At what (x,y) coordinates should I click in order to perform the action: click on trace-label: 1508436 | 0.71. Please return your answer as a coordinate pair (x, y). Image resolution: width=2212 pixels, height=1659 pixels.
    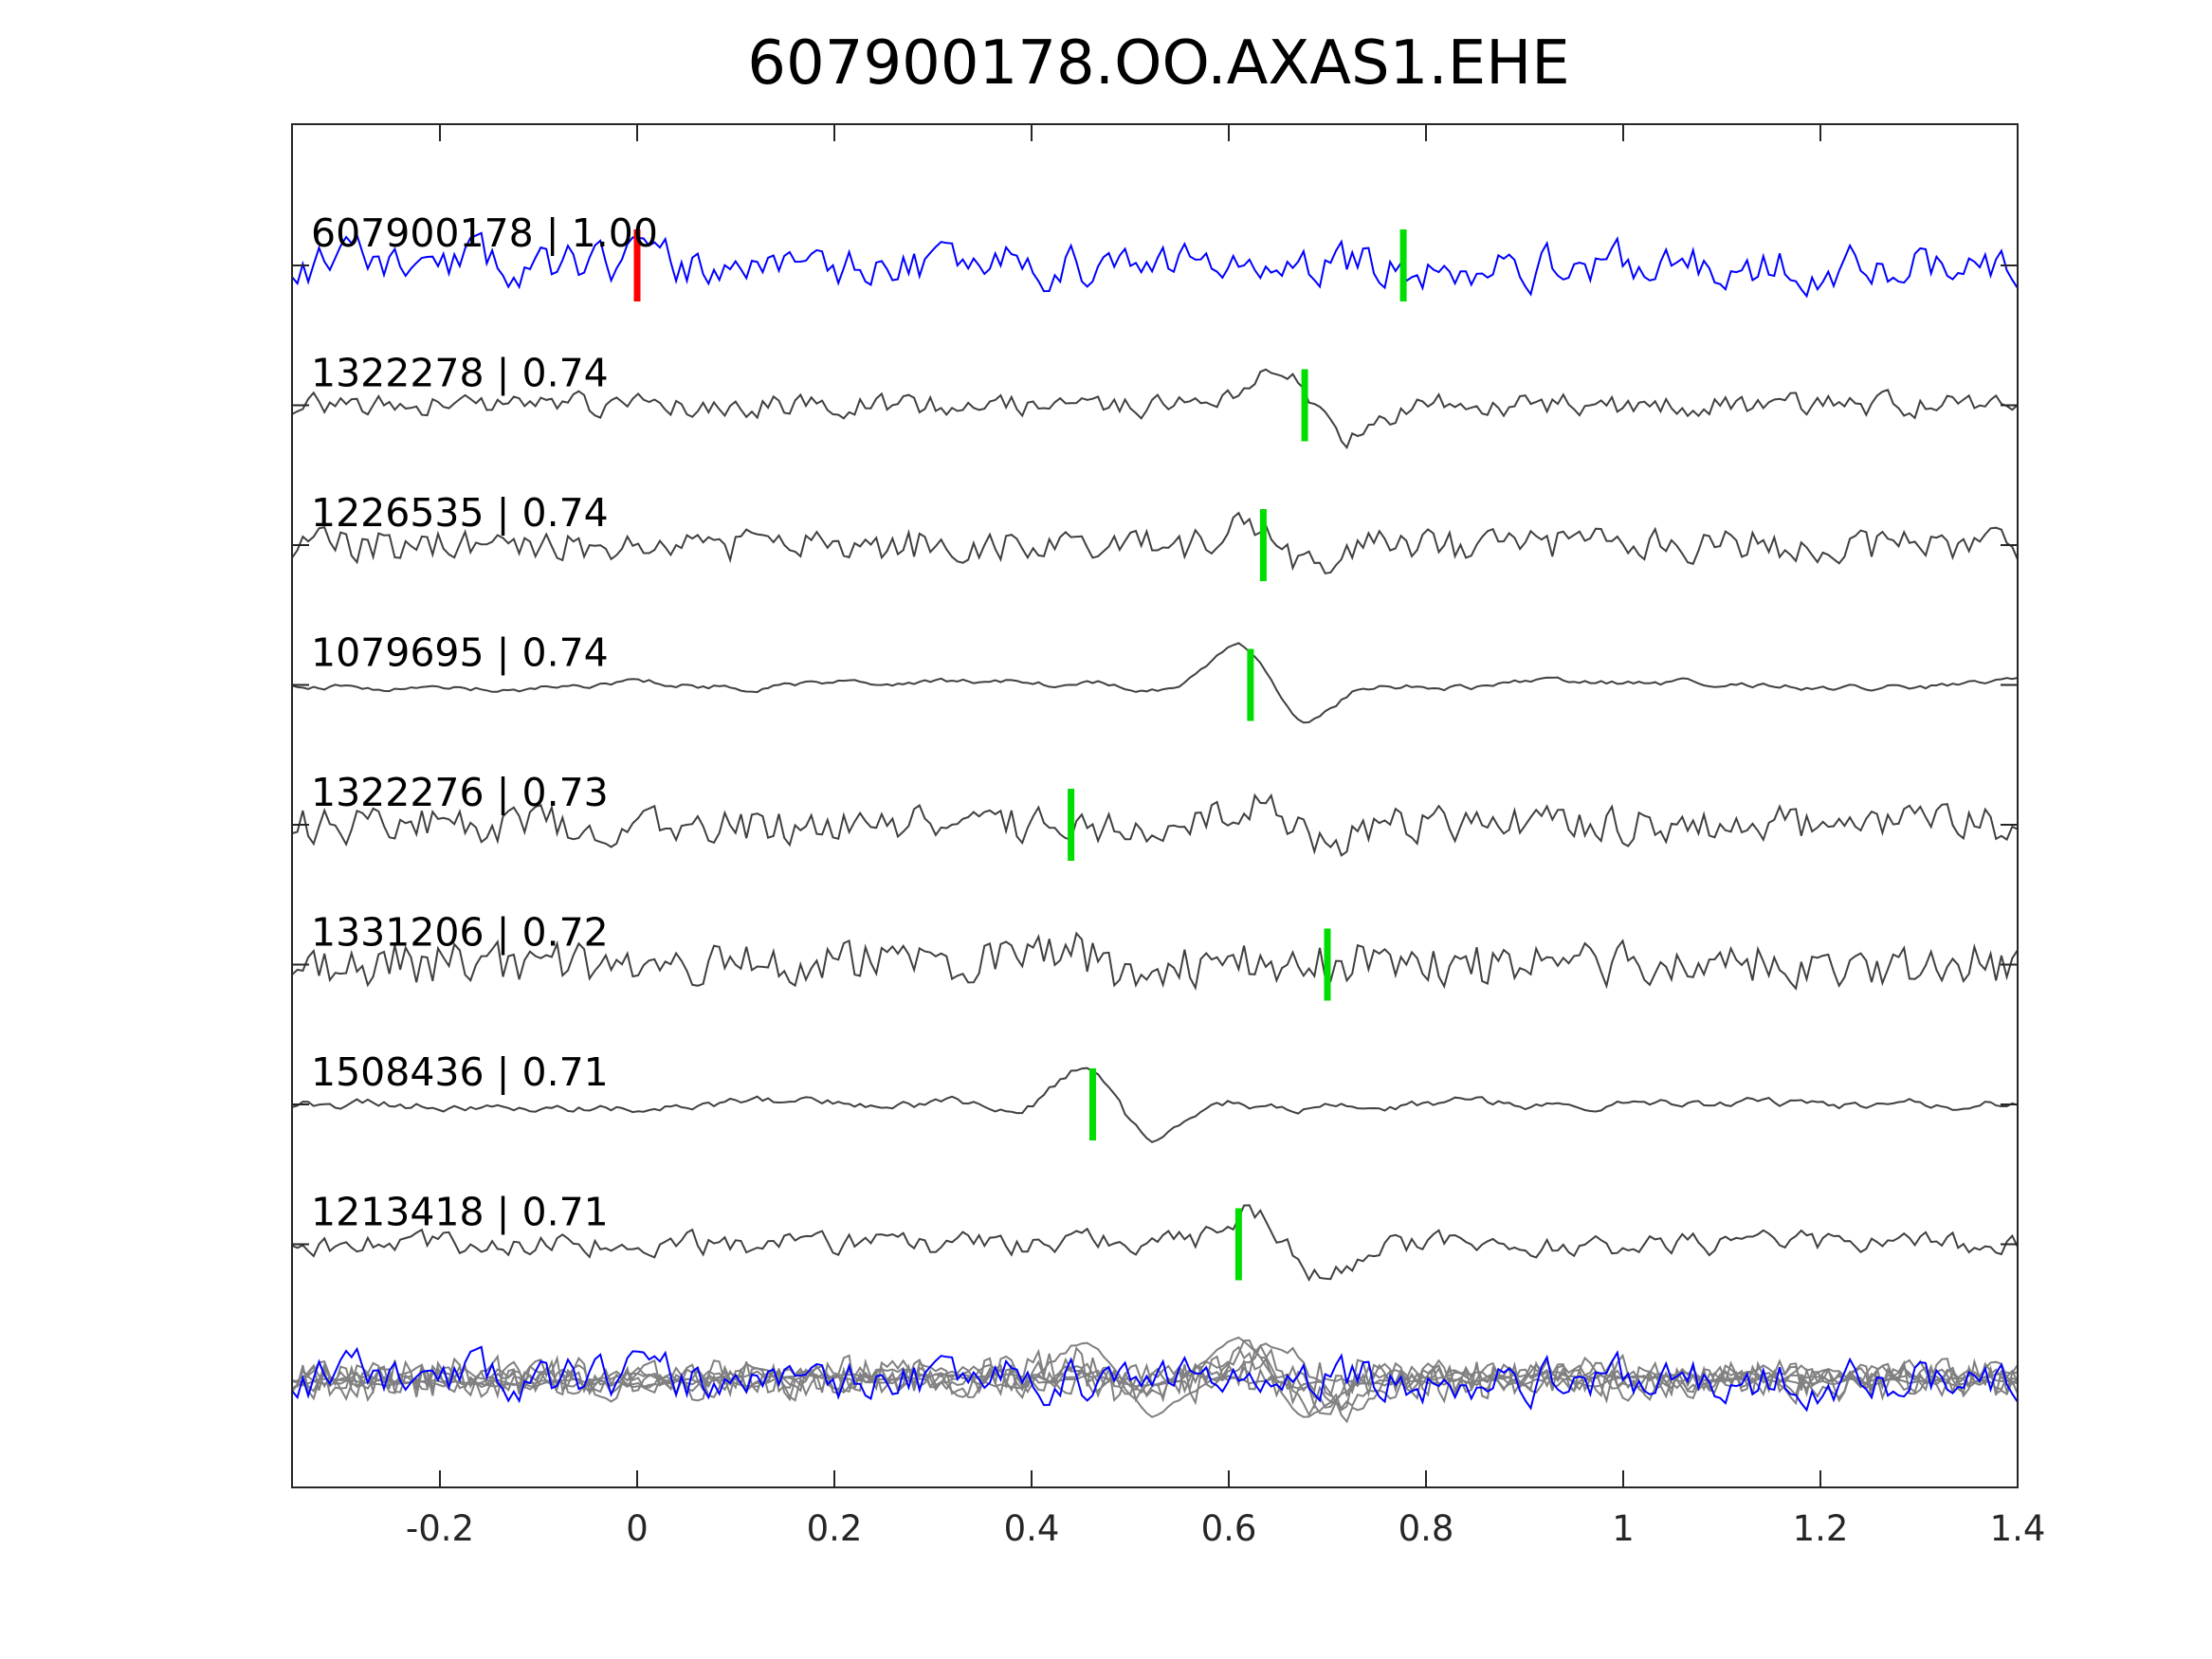
    Looking at the image, I should click on (460, 1072).